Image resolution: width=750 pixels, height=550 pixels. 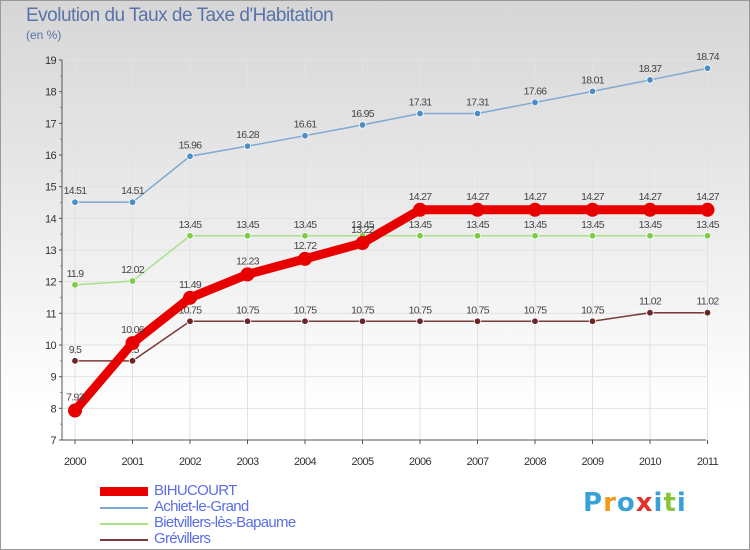 I want to click on legend-label: Bietvillers-lès-Bapaume, so click(x=225, y=522).